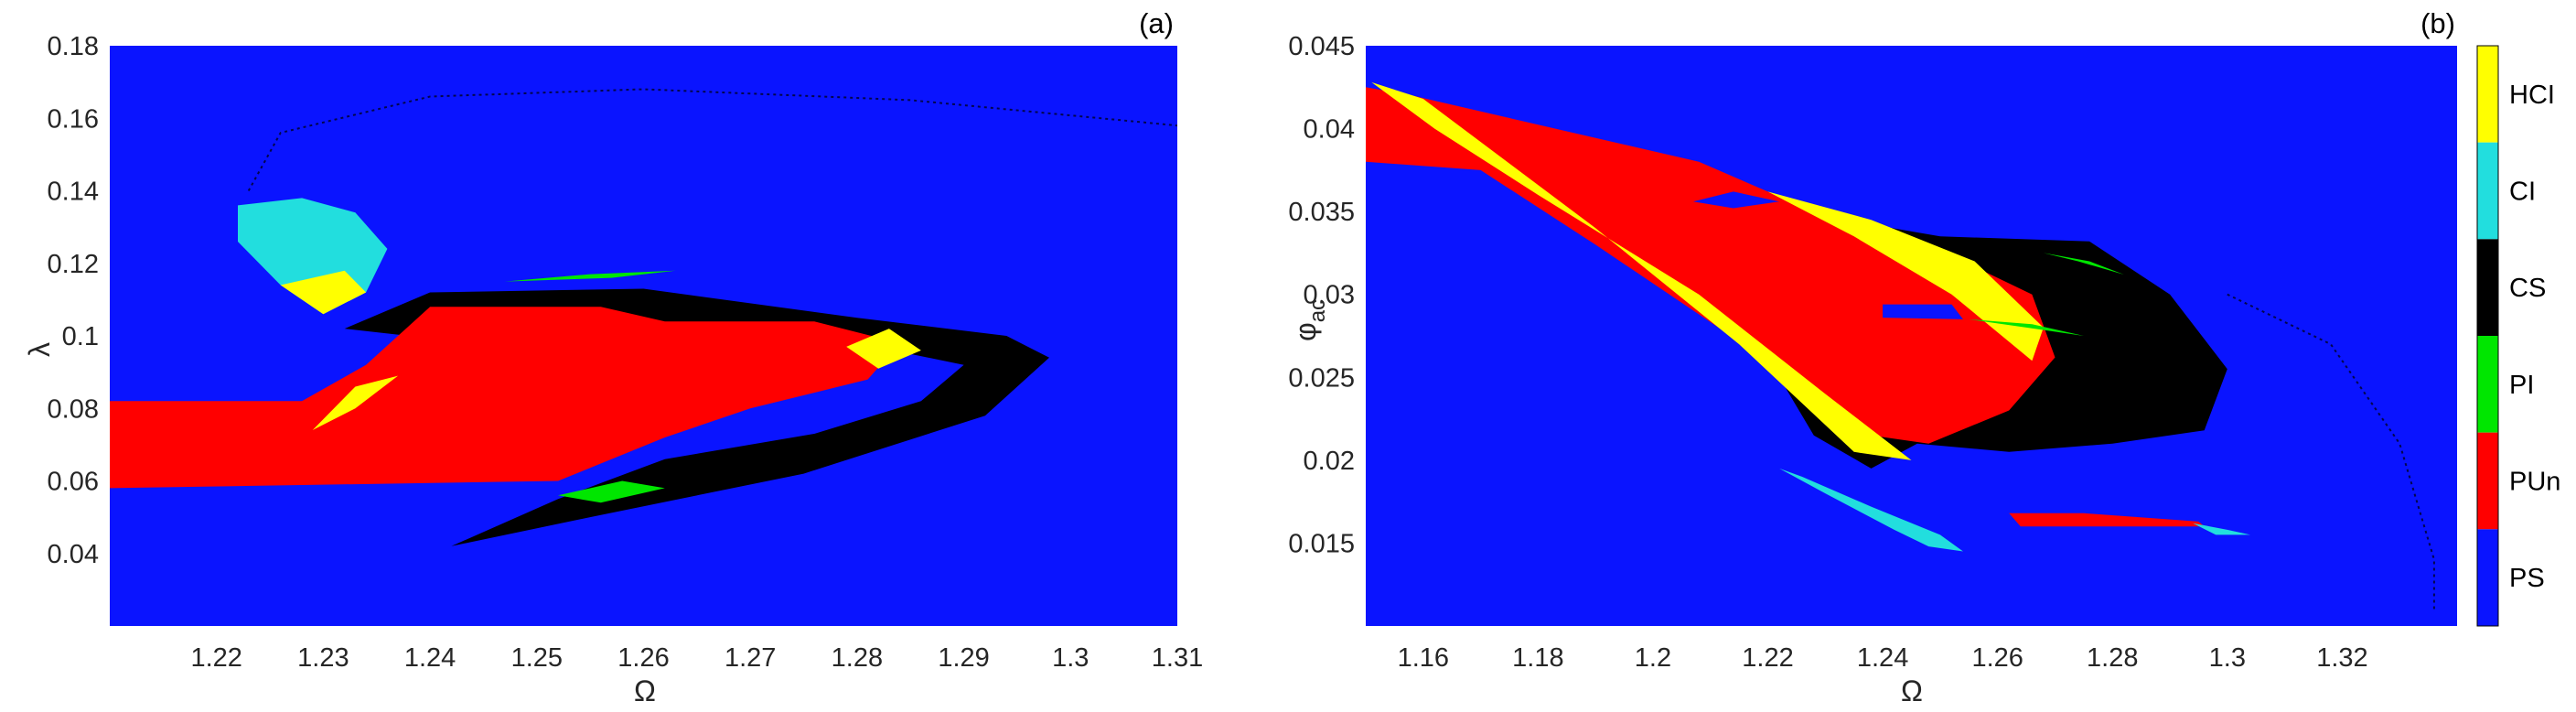  What do you see at coordinates (1321, 543) in the screenshot?
I see `panel-b-y-tick-label: 0.015` at bounding box center [1321, 543].